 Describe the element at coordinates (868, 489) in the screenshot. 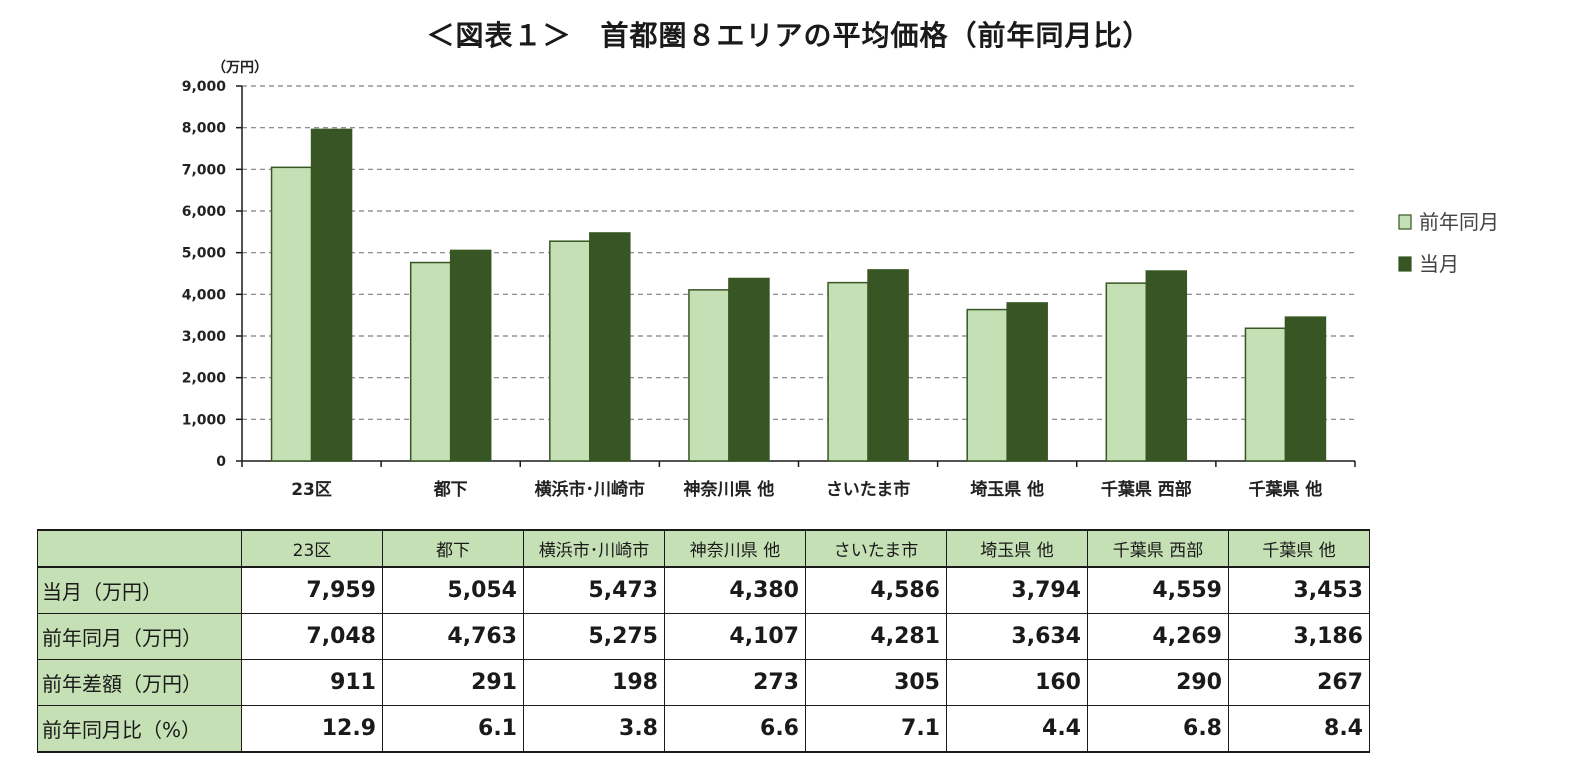

I see `x-category-label: さいたま市` at that location.